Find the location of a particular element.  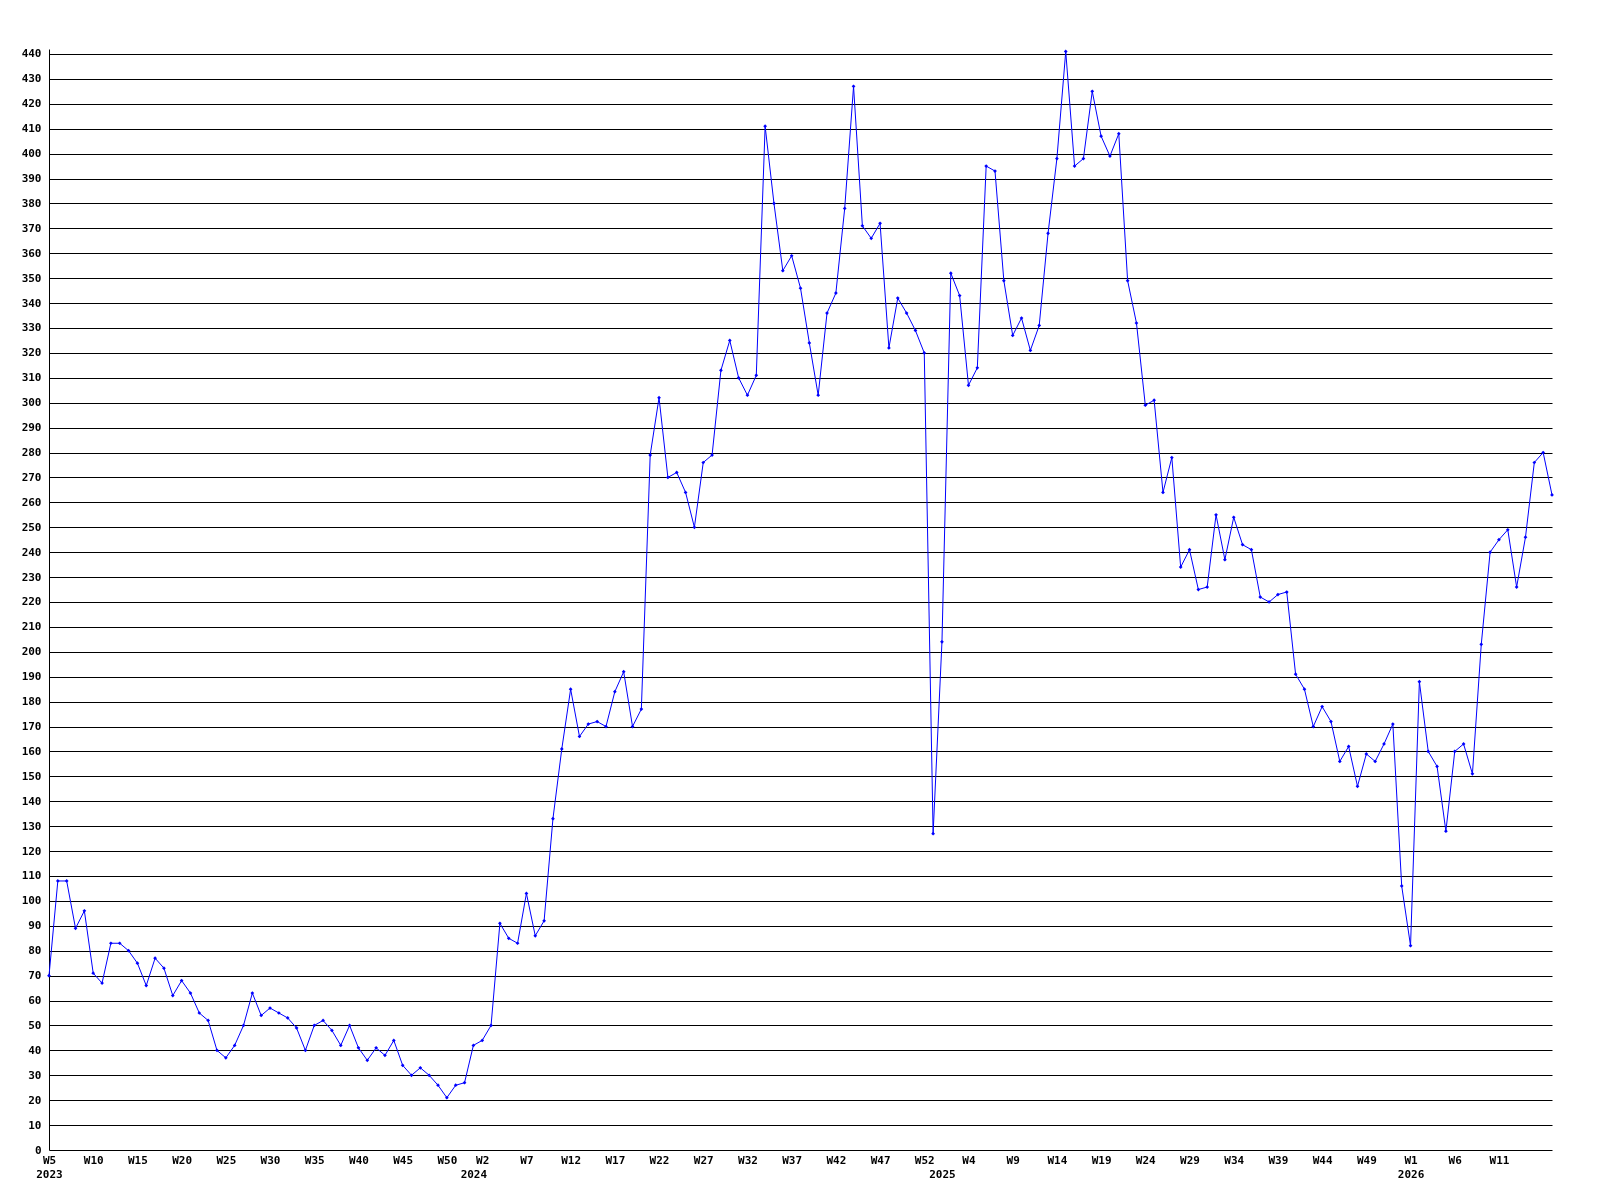

x-tick-label: W29 is located at coordinates (1190, 1160).